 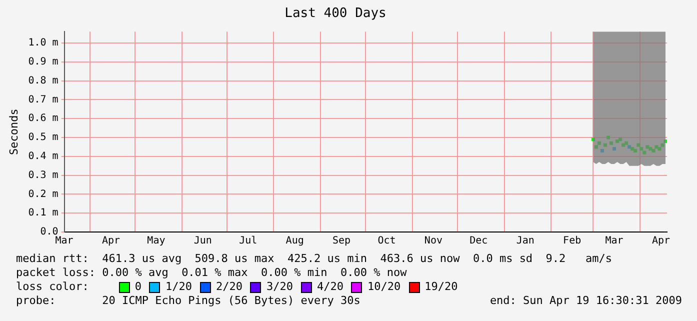 What do you see at coordinates (295, 241) in the screenshot?
I see `x-tick-label: Aug` at bounding box center [295, 241].